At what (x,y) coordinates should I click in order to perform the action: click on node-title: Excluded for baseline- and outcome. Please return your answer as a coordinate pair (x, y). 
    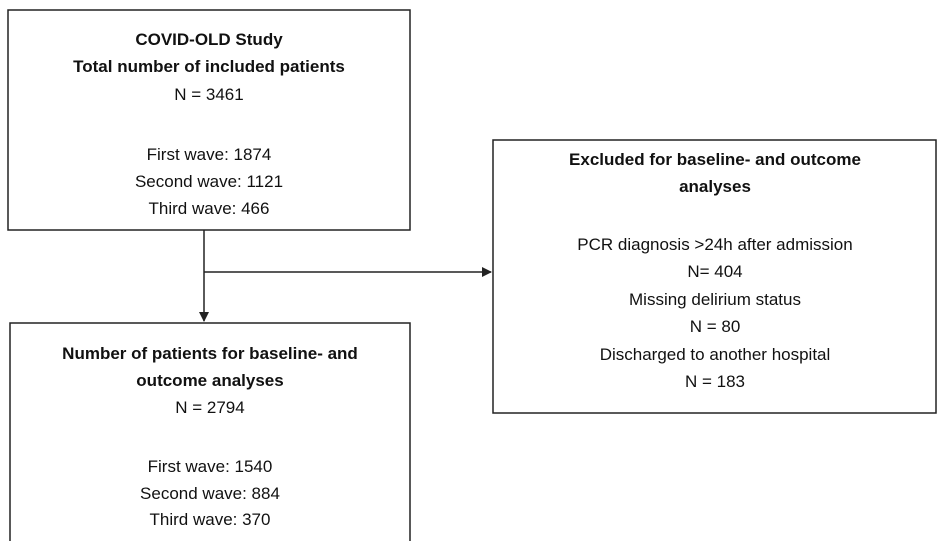
    Looking at the image, I should click on (715, 159).